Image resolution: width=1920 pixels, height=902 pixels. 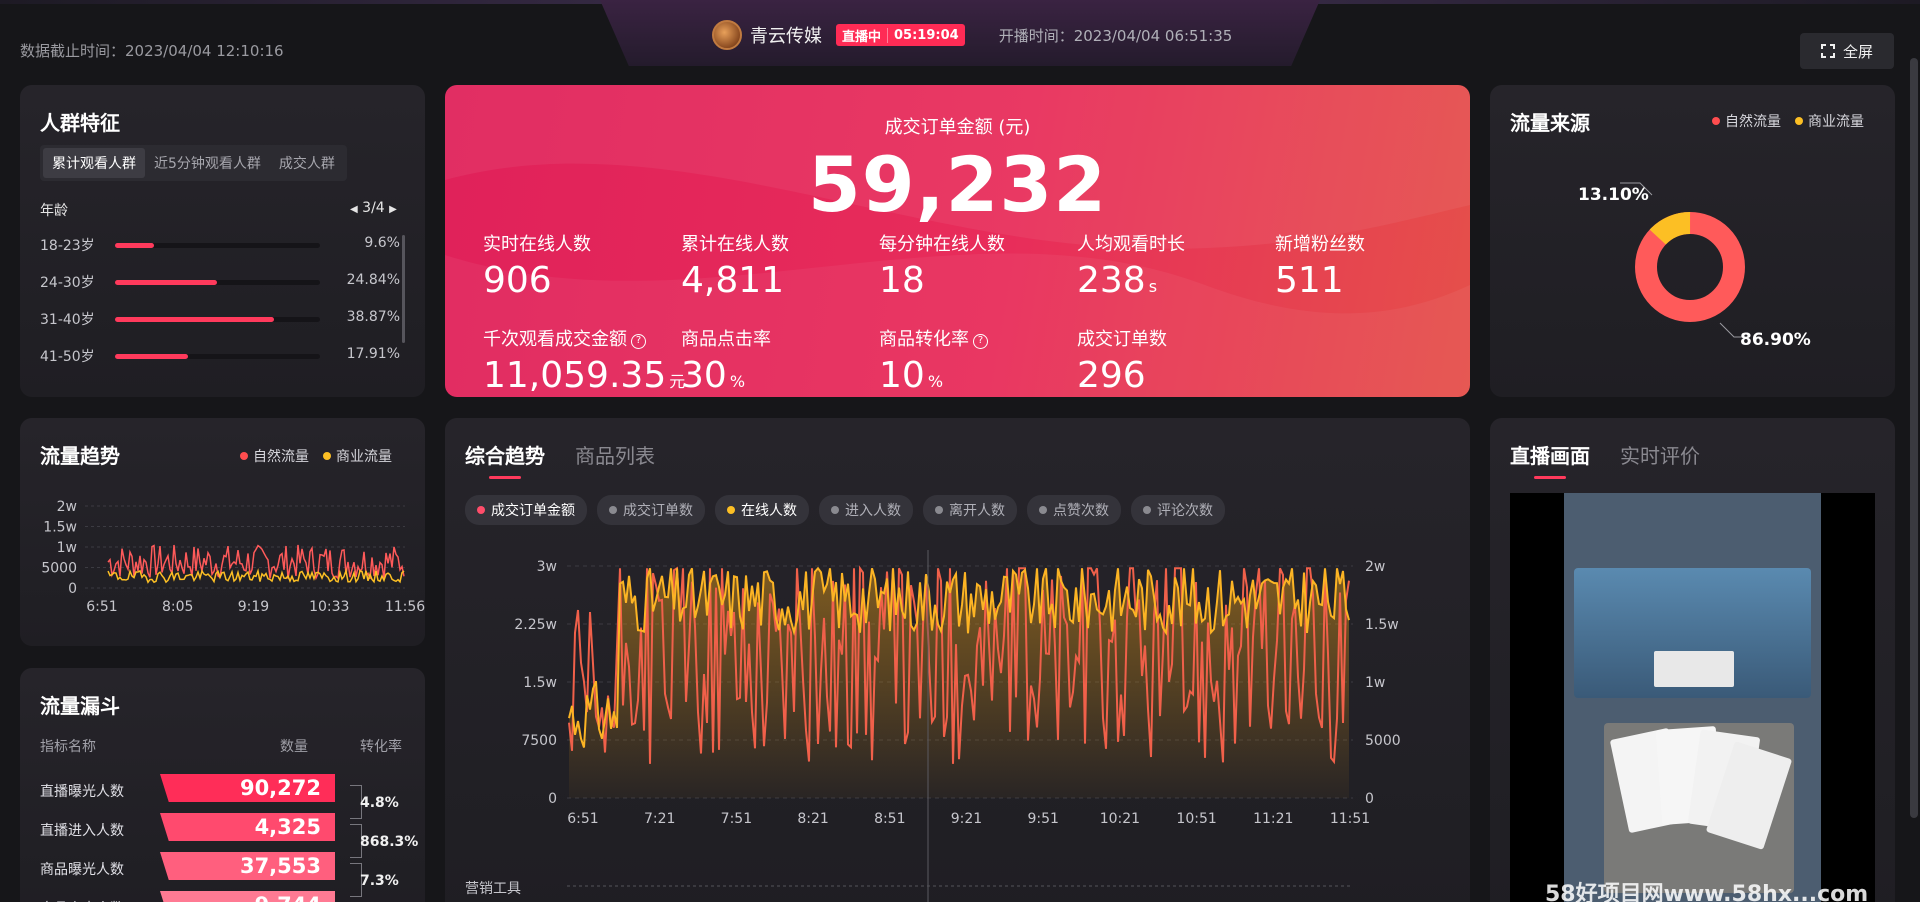 What do you see at coordinates (379, 803) in the screenshot?
I see `conversion-rate: 4.8%` at bounding box center [379, 803].